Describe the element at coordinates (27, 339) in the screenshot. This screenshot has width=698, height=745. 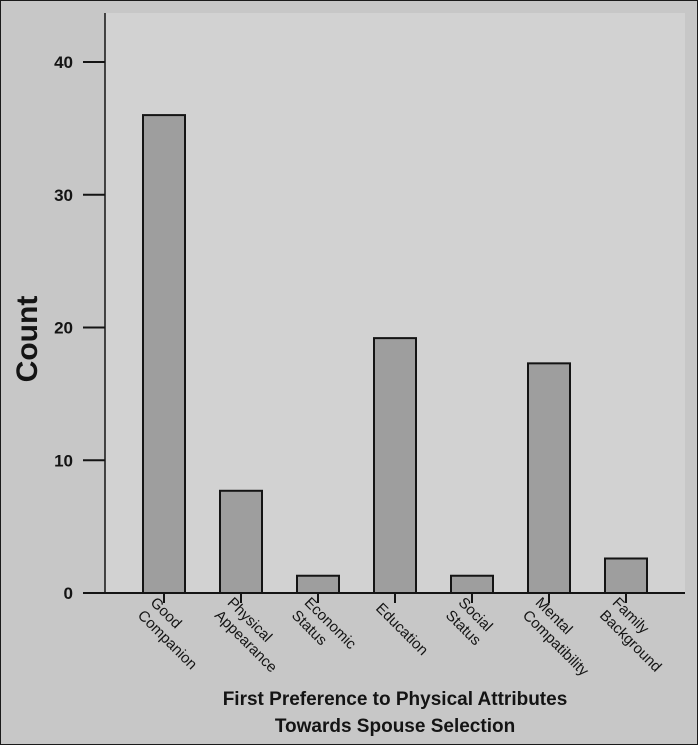
I see `y-axis-title: Count` at that location.